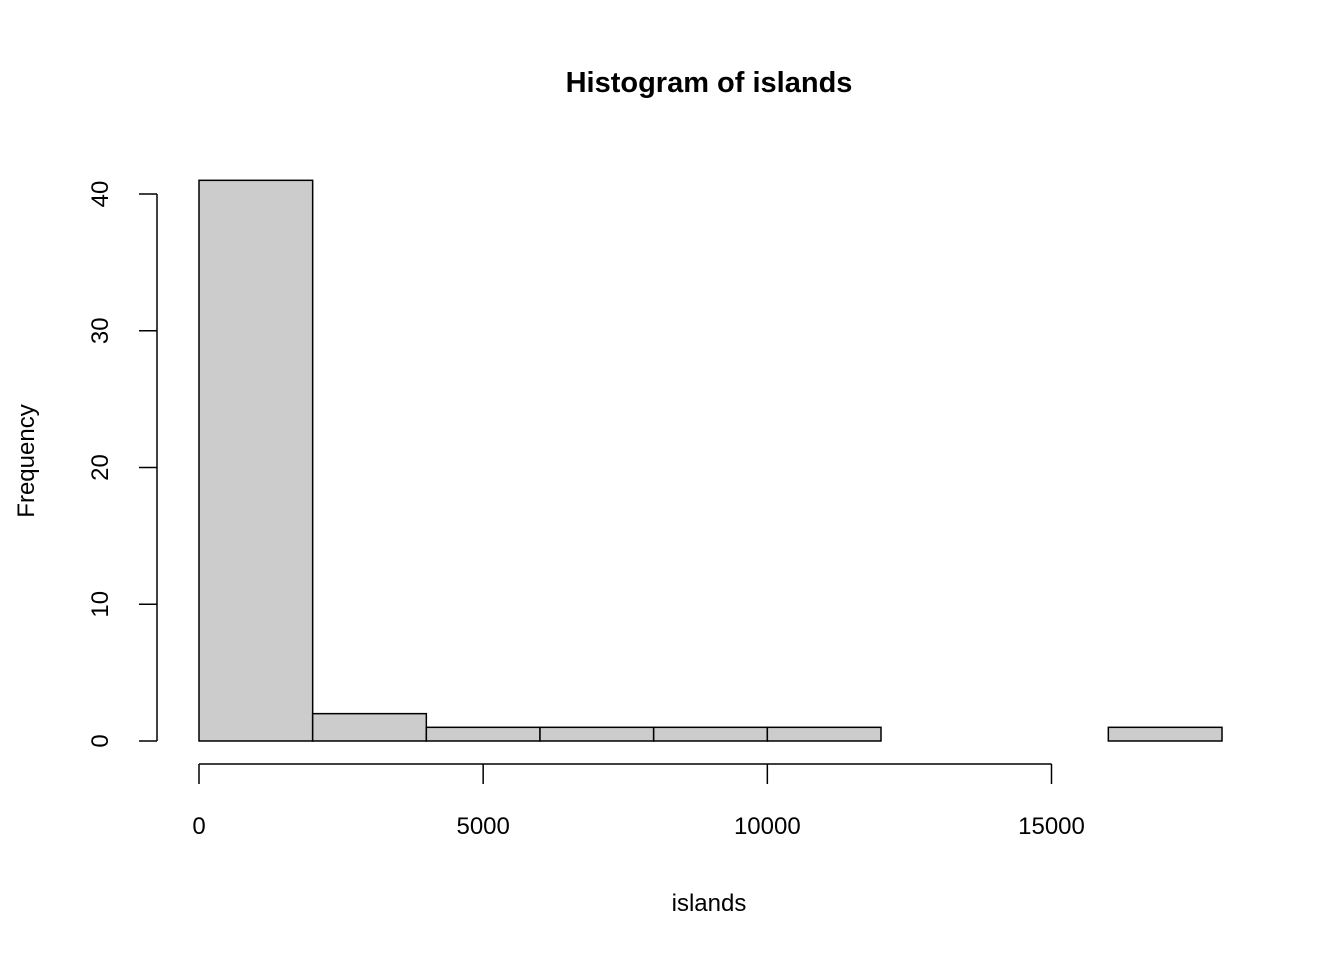  What do you see at coordinates (26, 460) in the screenshot?
I see `y-axis-label: Frequency` at bounding box center [26, 460].